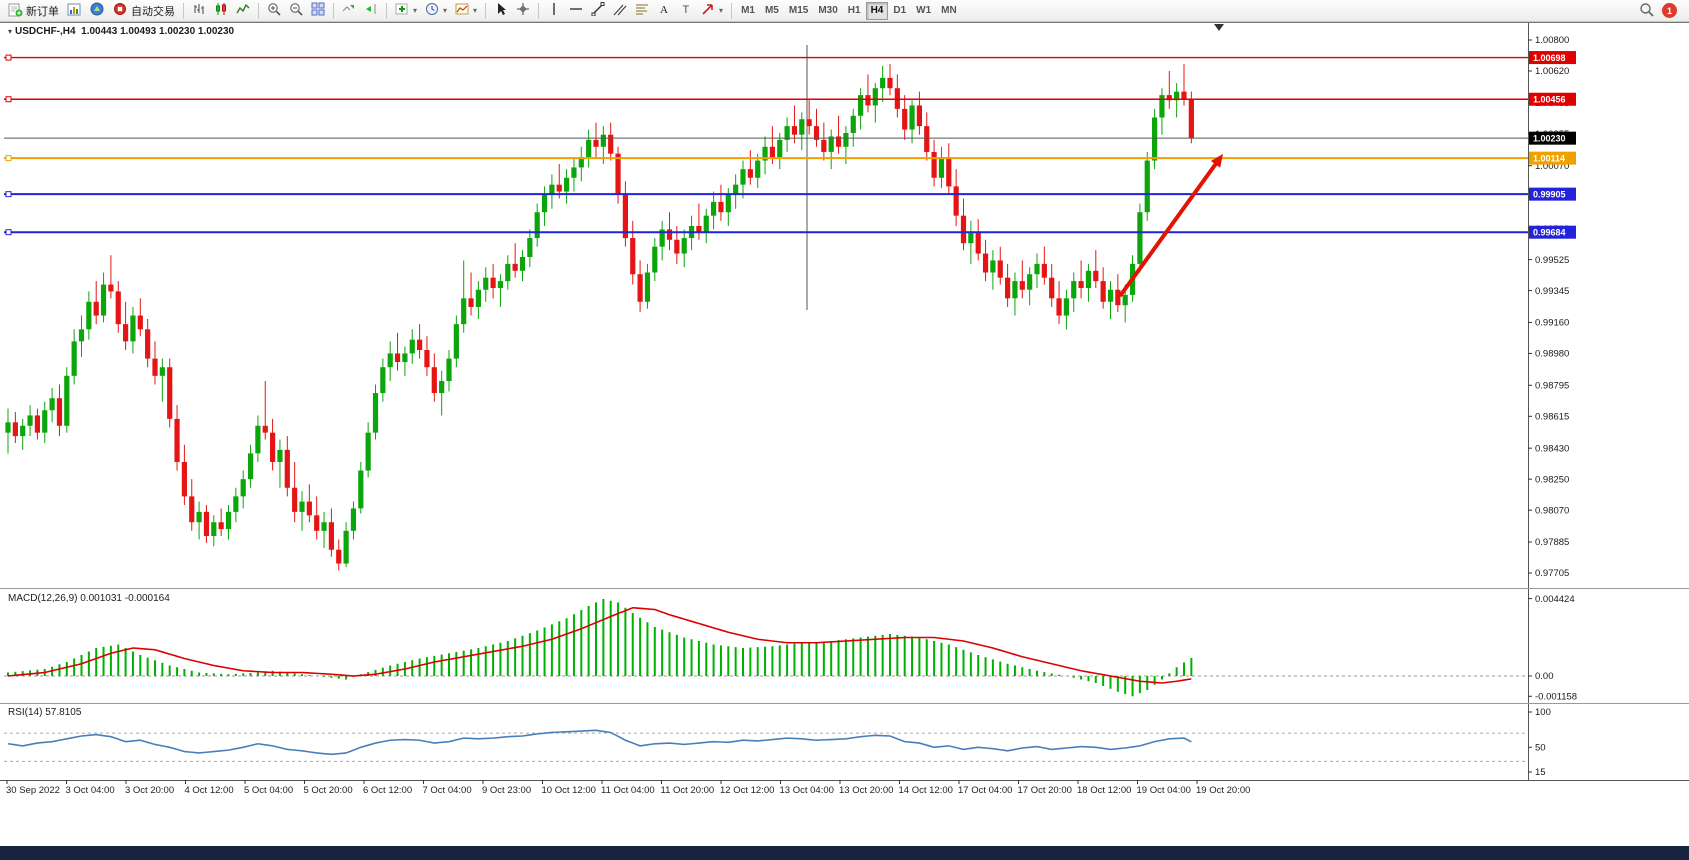  I want to click on label-tool-button: T, so click(686, 11).